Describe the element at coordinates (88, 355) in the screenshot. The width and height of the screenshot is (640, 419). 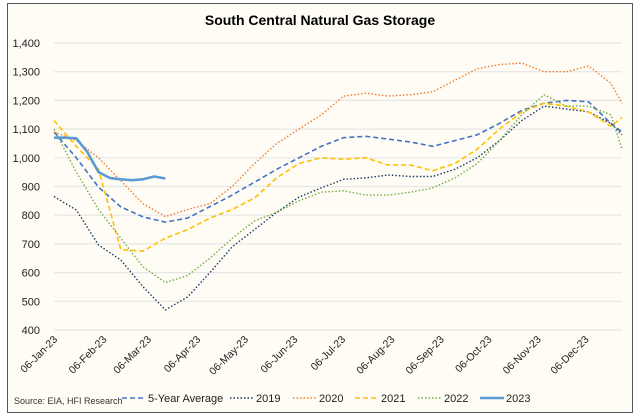
I see `x-tick-label: 06-Feb-23` at that location.